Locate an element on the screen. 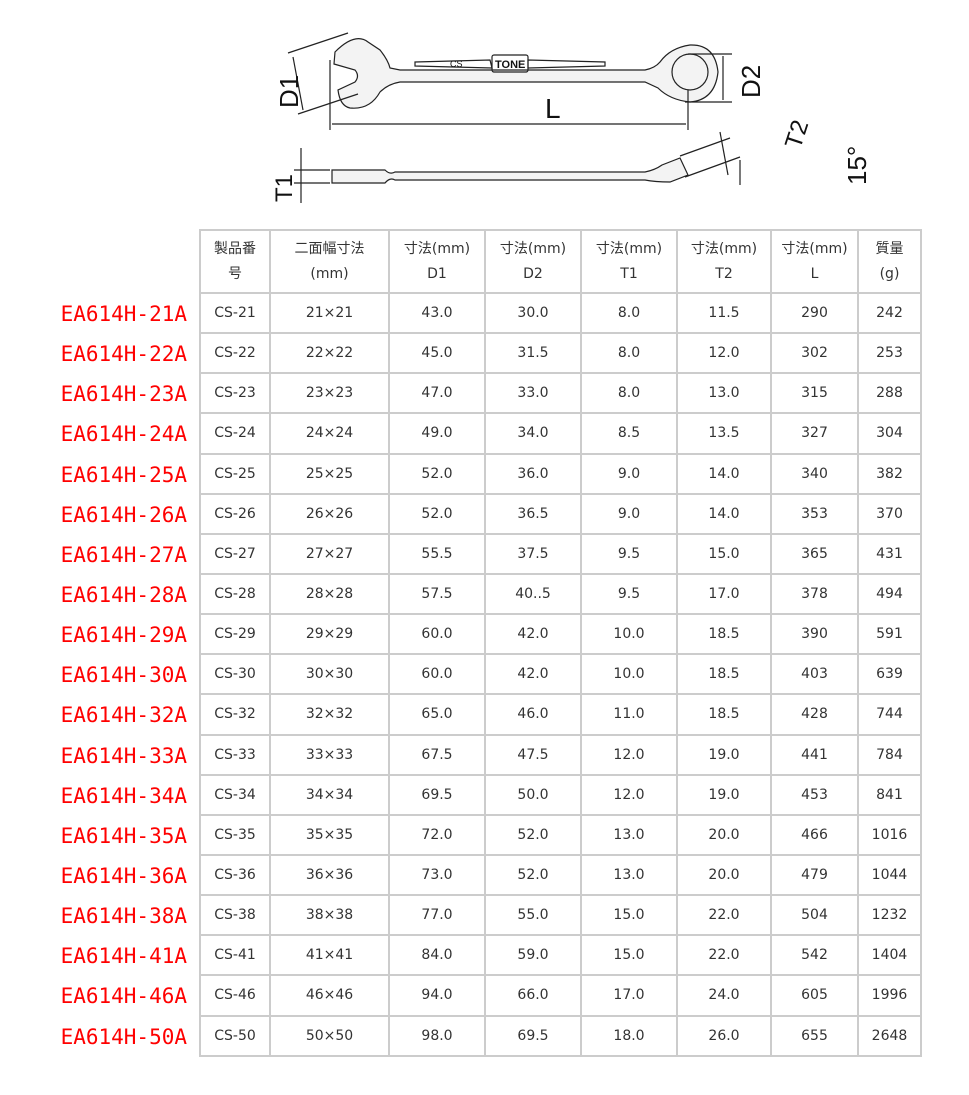 The image size is (969, 1095). product-code: EA614H-27A is located at coordinates (123, 554).